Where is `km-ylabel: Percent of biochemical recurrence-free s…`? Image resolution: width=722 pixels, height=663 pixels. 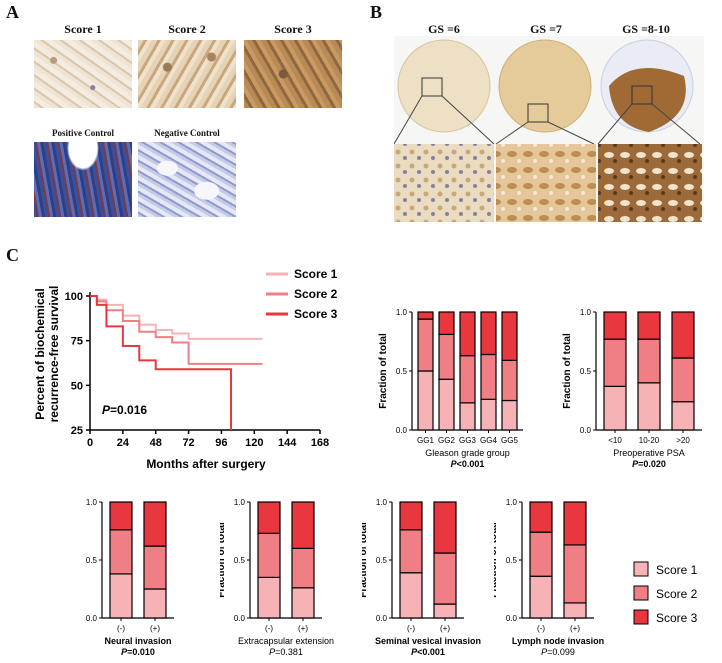 km-ylabel: Percent of biochemical recurrence-free s… is located at coordinates (47, 354).